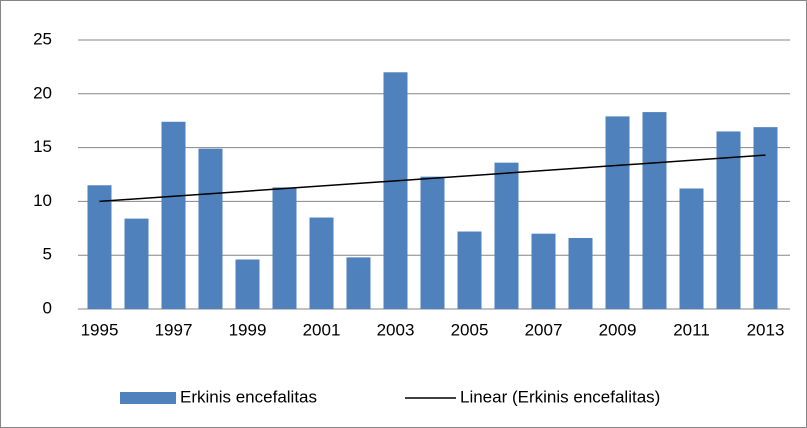  What do you see at coordinates (248, 396) in the screenshot?
I see `legend-label: Erkinis encefalitas` at bounding box center [248, 396].